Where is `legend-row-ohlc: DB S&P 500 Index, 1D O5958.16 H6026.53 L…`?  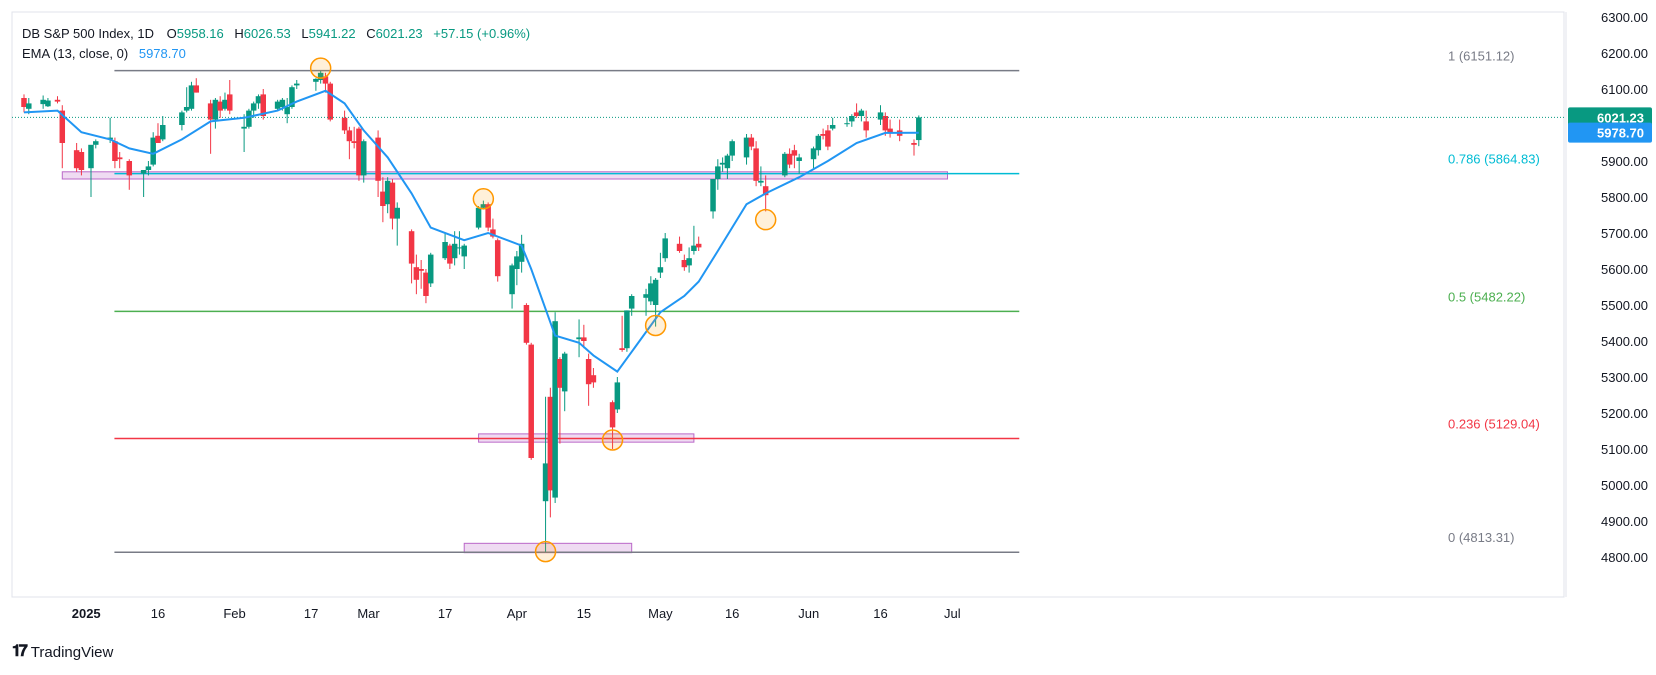
legend-row-ohlc: DB S&P 500 Index, 1D O5958.16 H6026.53 L… is located at coordinates (277, 33).